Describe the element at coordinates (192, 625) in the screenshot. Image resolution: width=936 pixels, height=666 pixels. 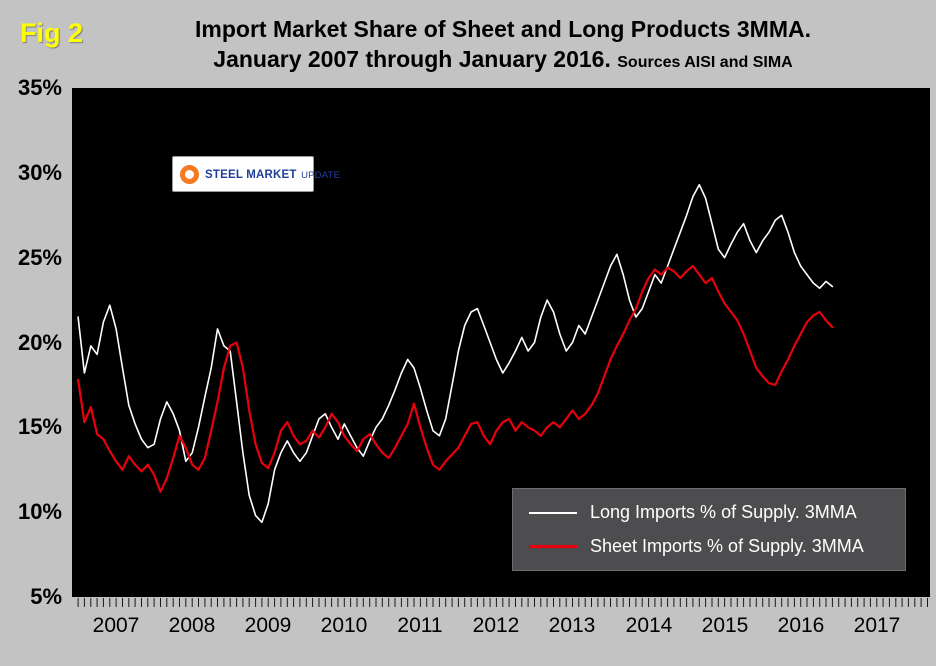
I see `x-axis-label: 2008` at that location.